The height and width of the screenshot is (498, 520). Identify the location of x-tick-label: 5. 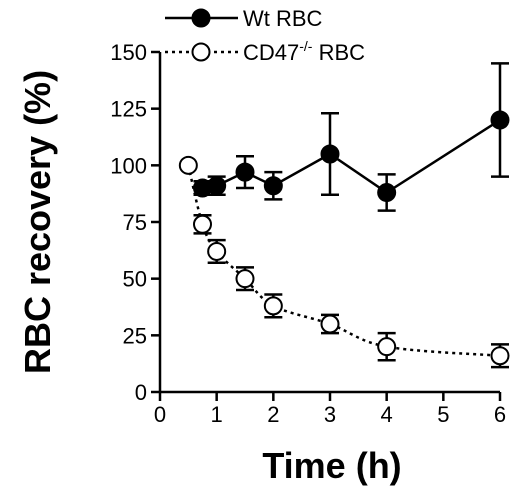
(443, 414).